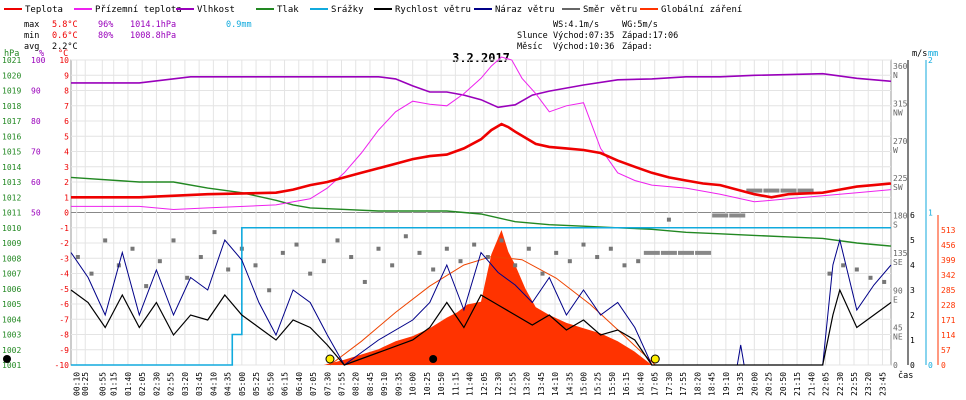  Describe the element at coordinates (11, 319) in the screenshot. I see `pressure-tick-label: 1004` at that location.